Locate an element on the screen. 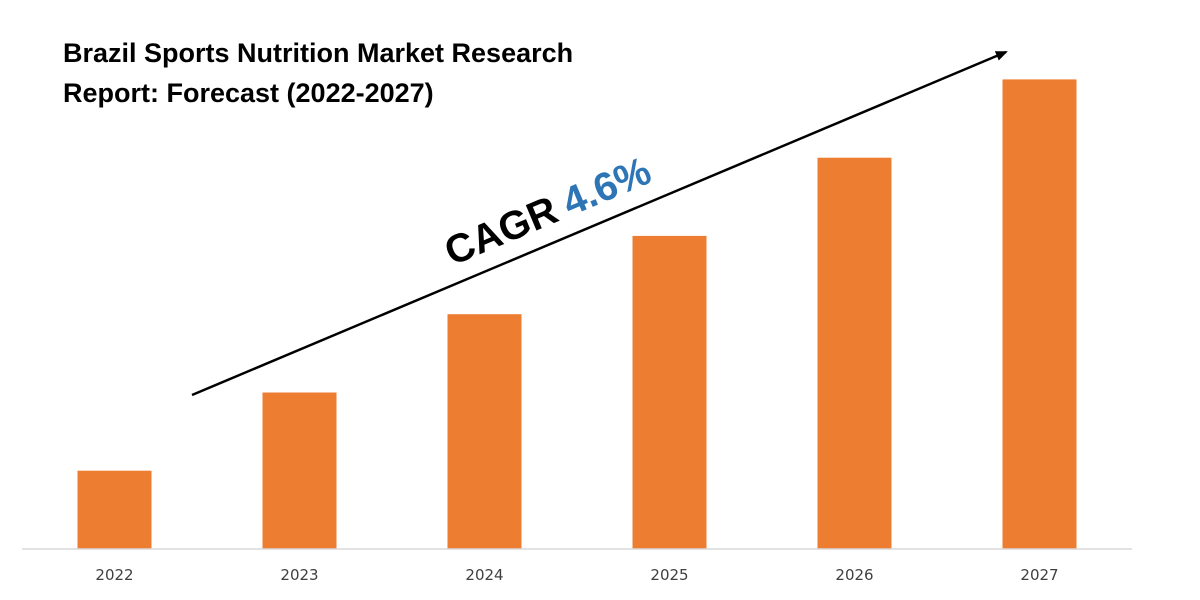 Image resolution: width=1200 pixels, height=600 pixels. x-tick-label-2027: 2027 is located at coordinates (1039, 575).